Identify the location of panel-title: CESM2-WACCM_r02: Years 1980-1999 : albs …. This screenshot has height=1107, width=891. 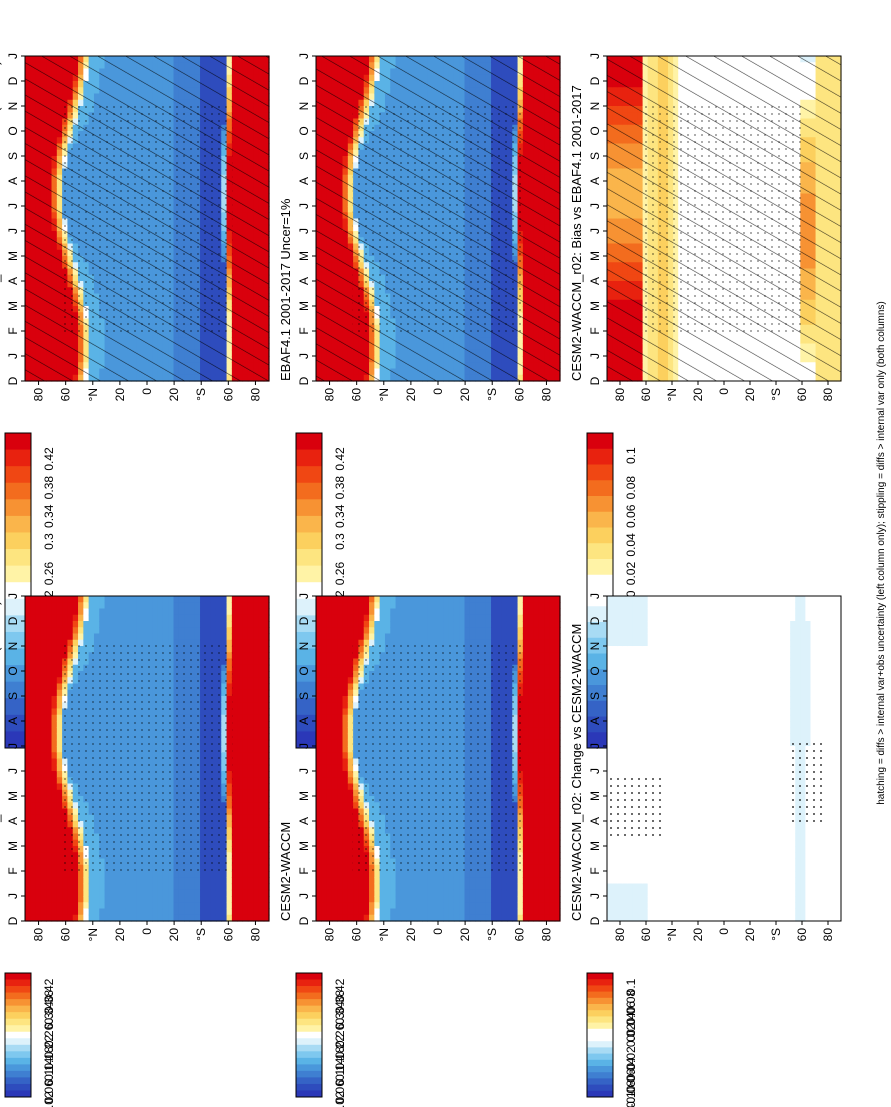
(1, 221).